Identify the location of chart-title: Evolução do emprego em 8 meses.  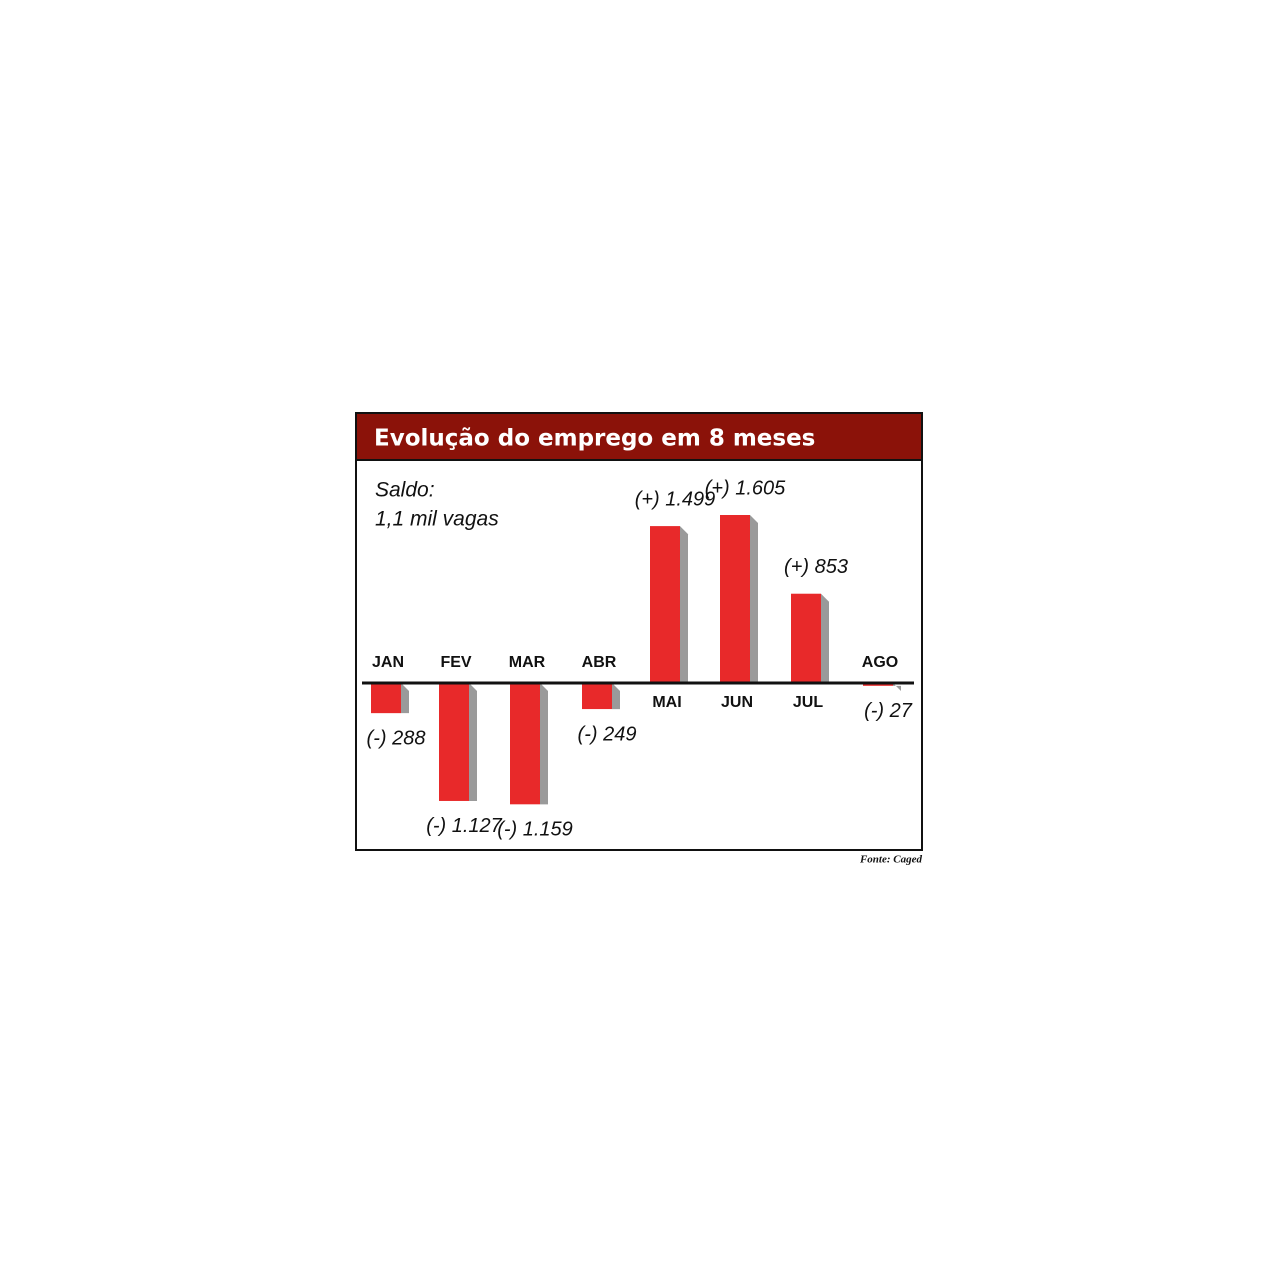
(594, 439).